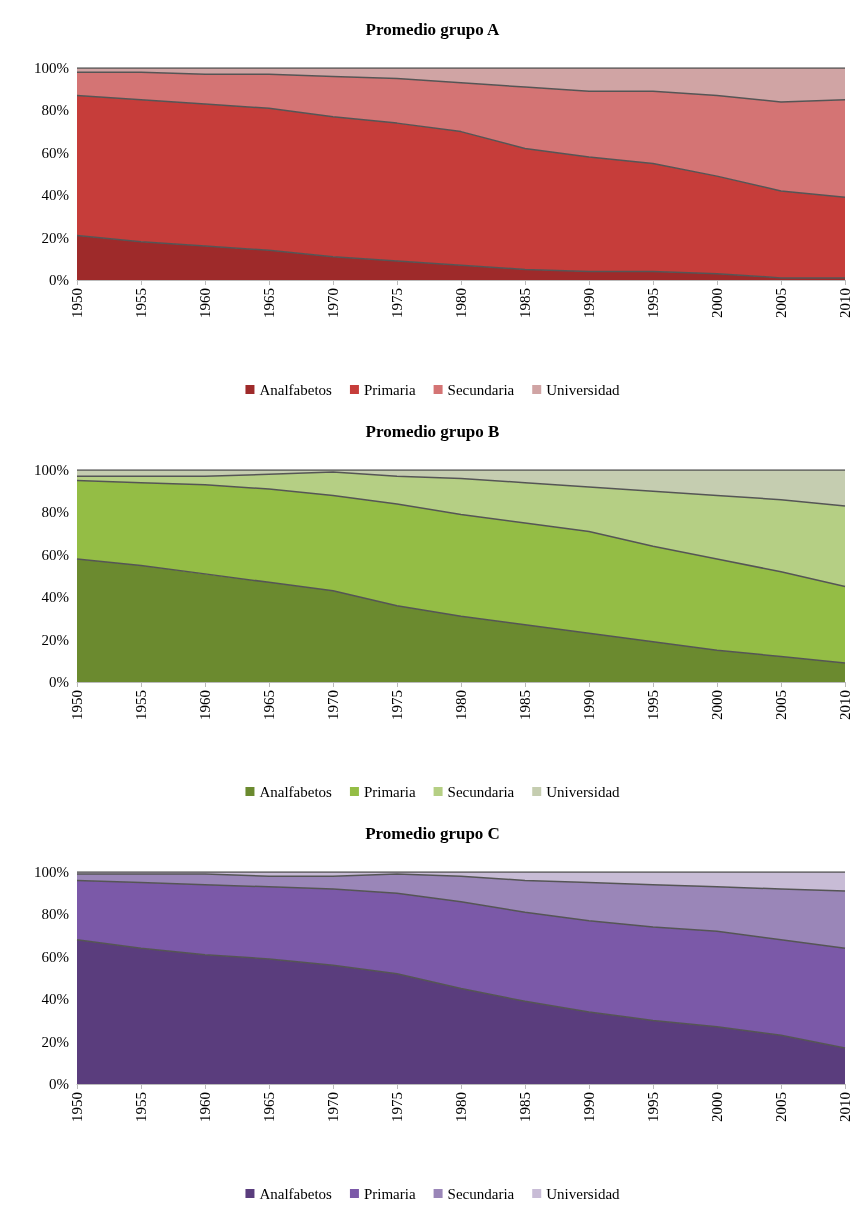  I want to click on chart-title: Promedio grupo C, so click(432, 833).